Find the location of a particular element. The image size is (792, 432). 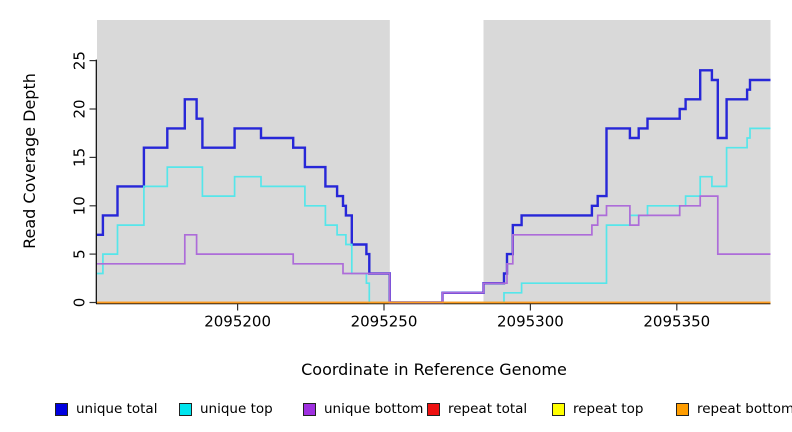

legend-item-repeat-top: repeat top is located at coordinates (597, 409).